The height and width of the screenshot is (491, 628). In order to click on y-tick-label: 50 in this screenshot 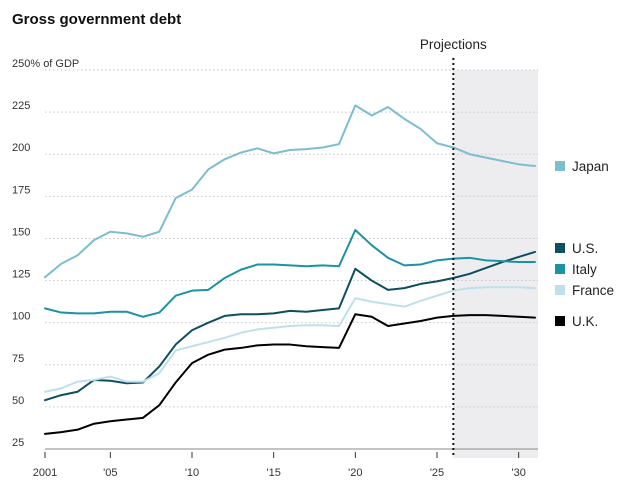, I will do `click(18, 401)`.